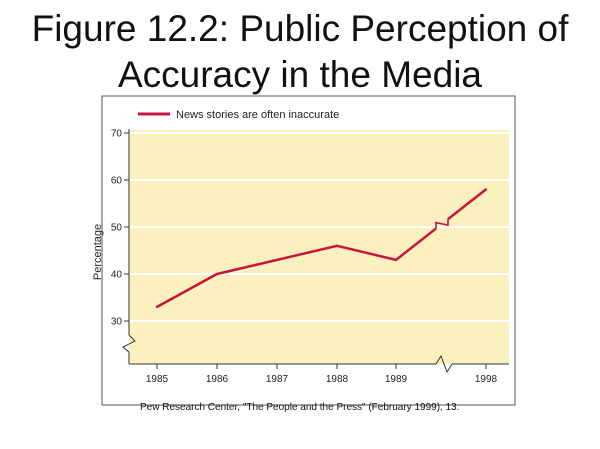 The image size is (600, 449). Describe the element at coordinates (300, 28) in the screenshot. I see `slide-title-line-1: Figure 12.2: Public Perception of` at that location.